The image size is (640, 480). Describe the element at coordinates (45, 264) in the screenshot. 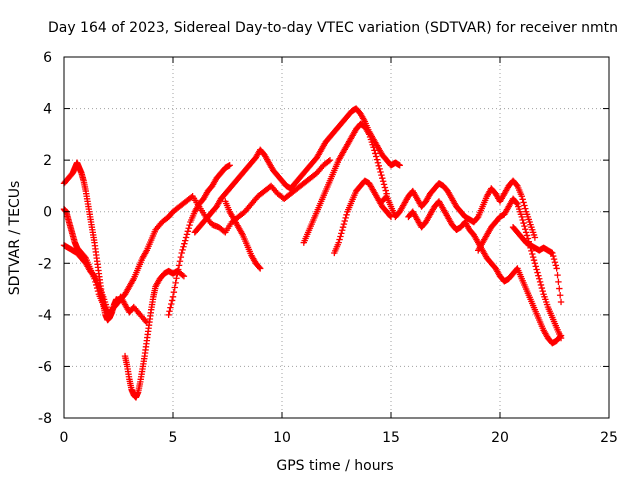

I see `y-tick-label: -2` at that location.